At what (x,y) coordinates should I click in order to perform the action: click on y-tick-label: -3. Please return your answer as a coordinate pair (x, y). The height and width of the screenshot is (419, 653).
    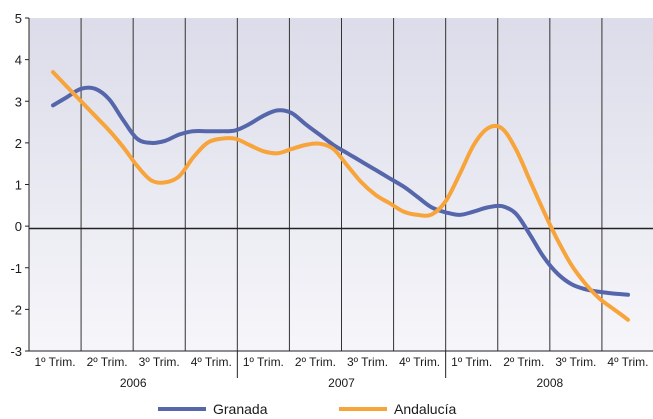
    Looking at the image, I should click on (16, 351).